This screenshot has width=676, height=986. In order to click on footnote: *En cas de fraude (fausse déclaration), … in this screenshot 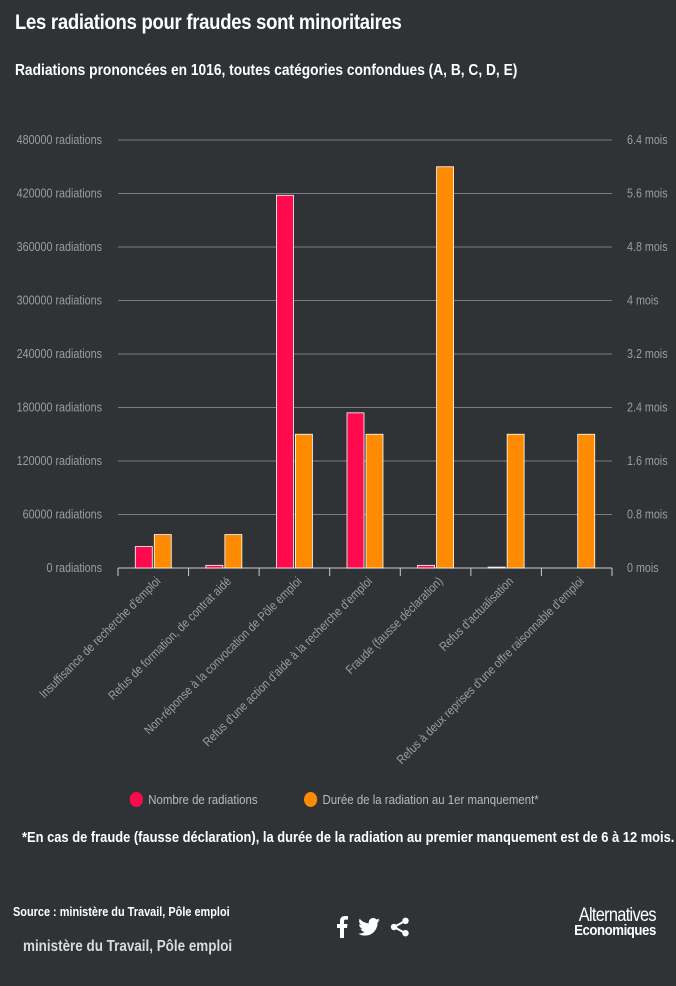, I will do `click(348, 837)`.